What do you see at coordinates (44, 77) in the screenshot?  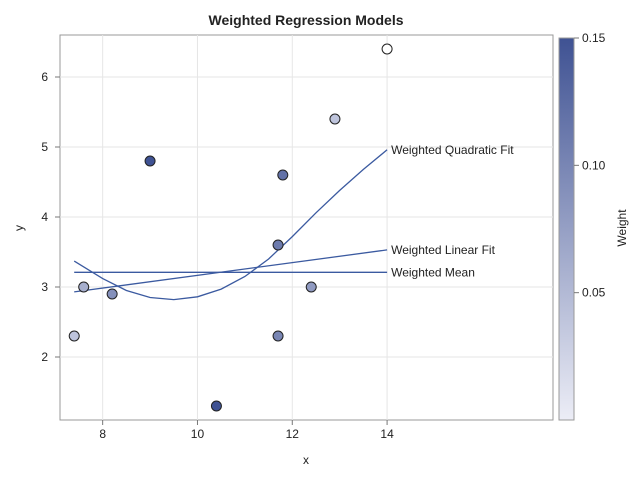 I see `y-tick-label: 6` at bounding box center [44, 77].